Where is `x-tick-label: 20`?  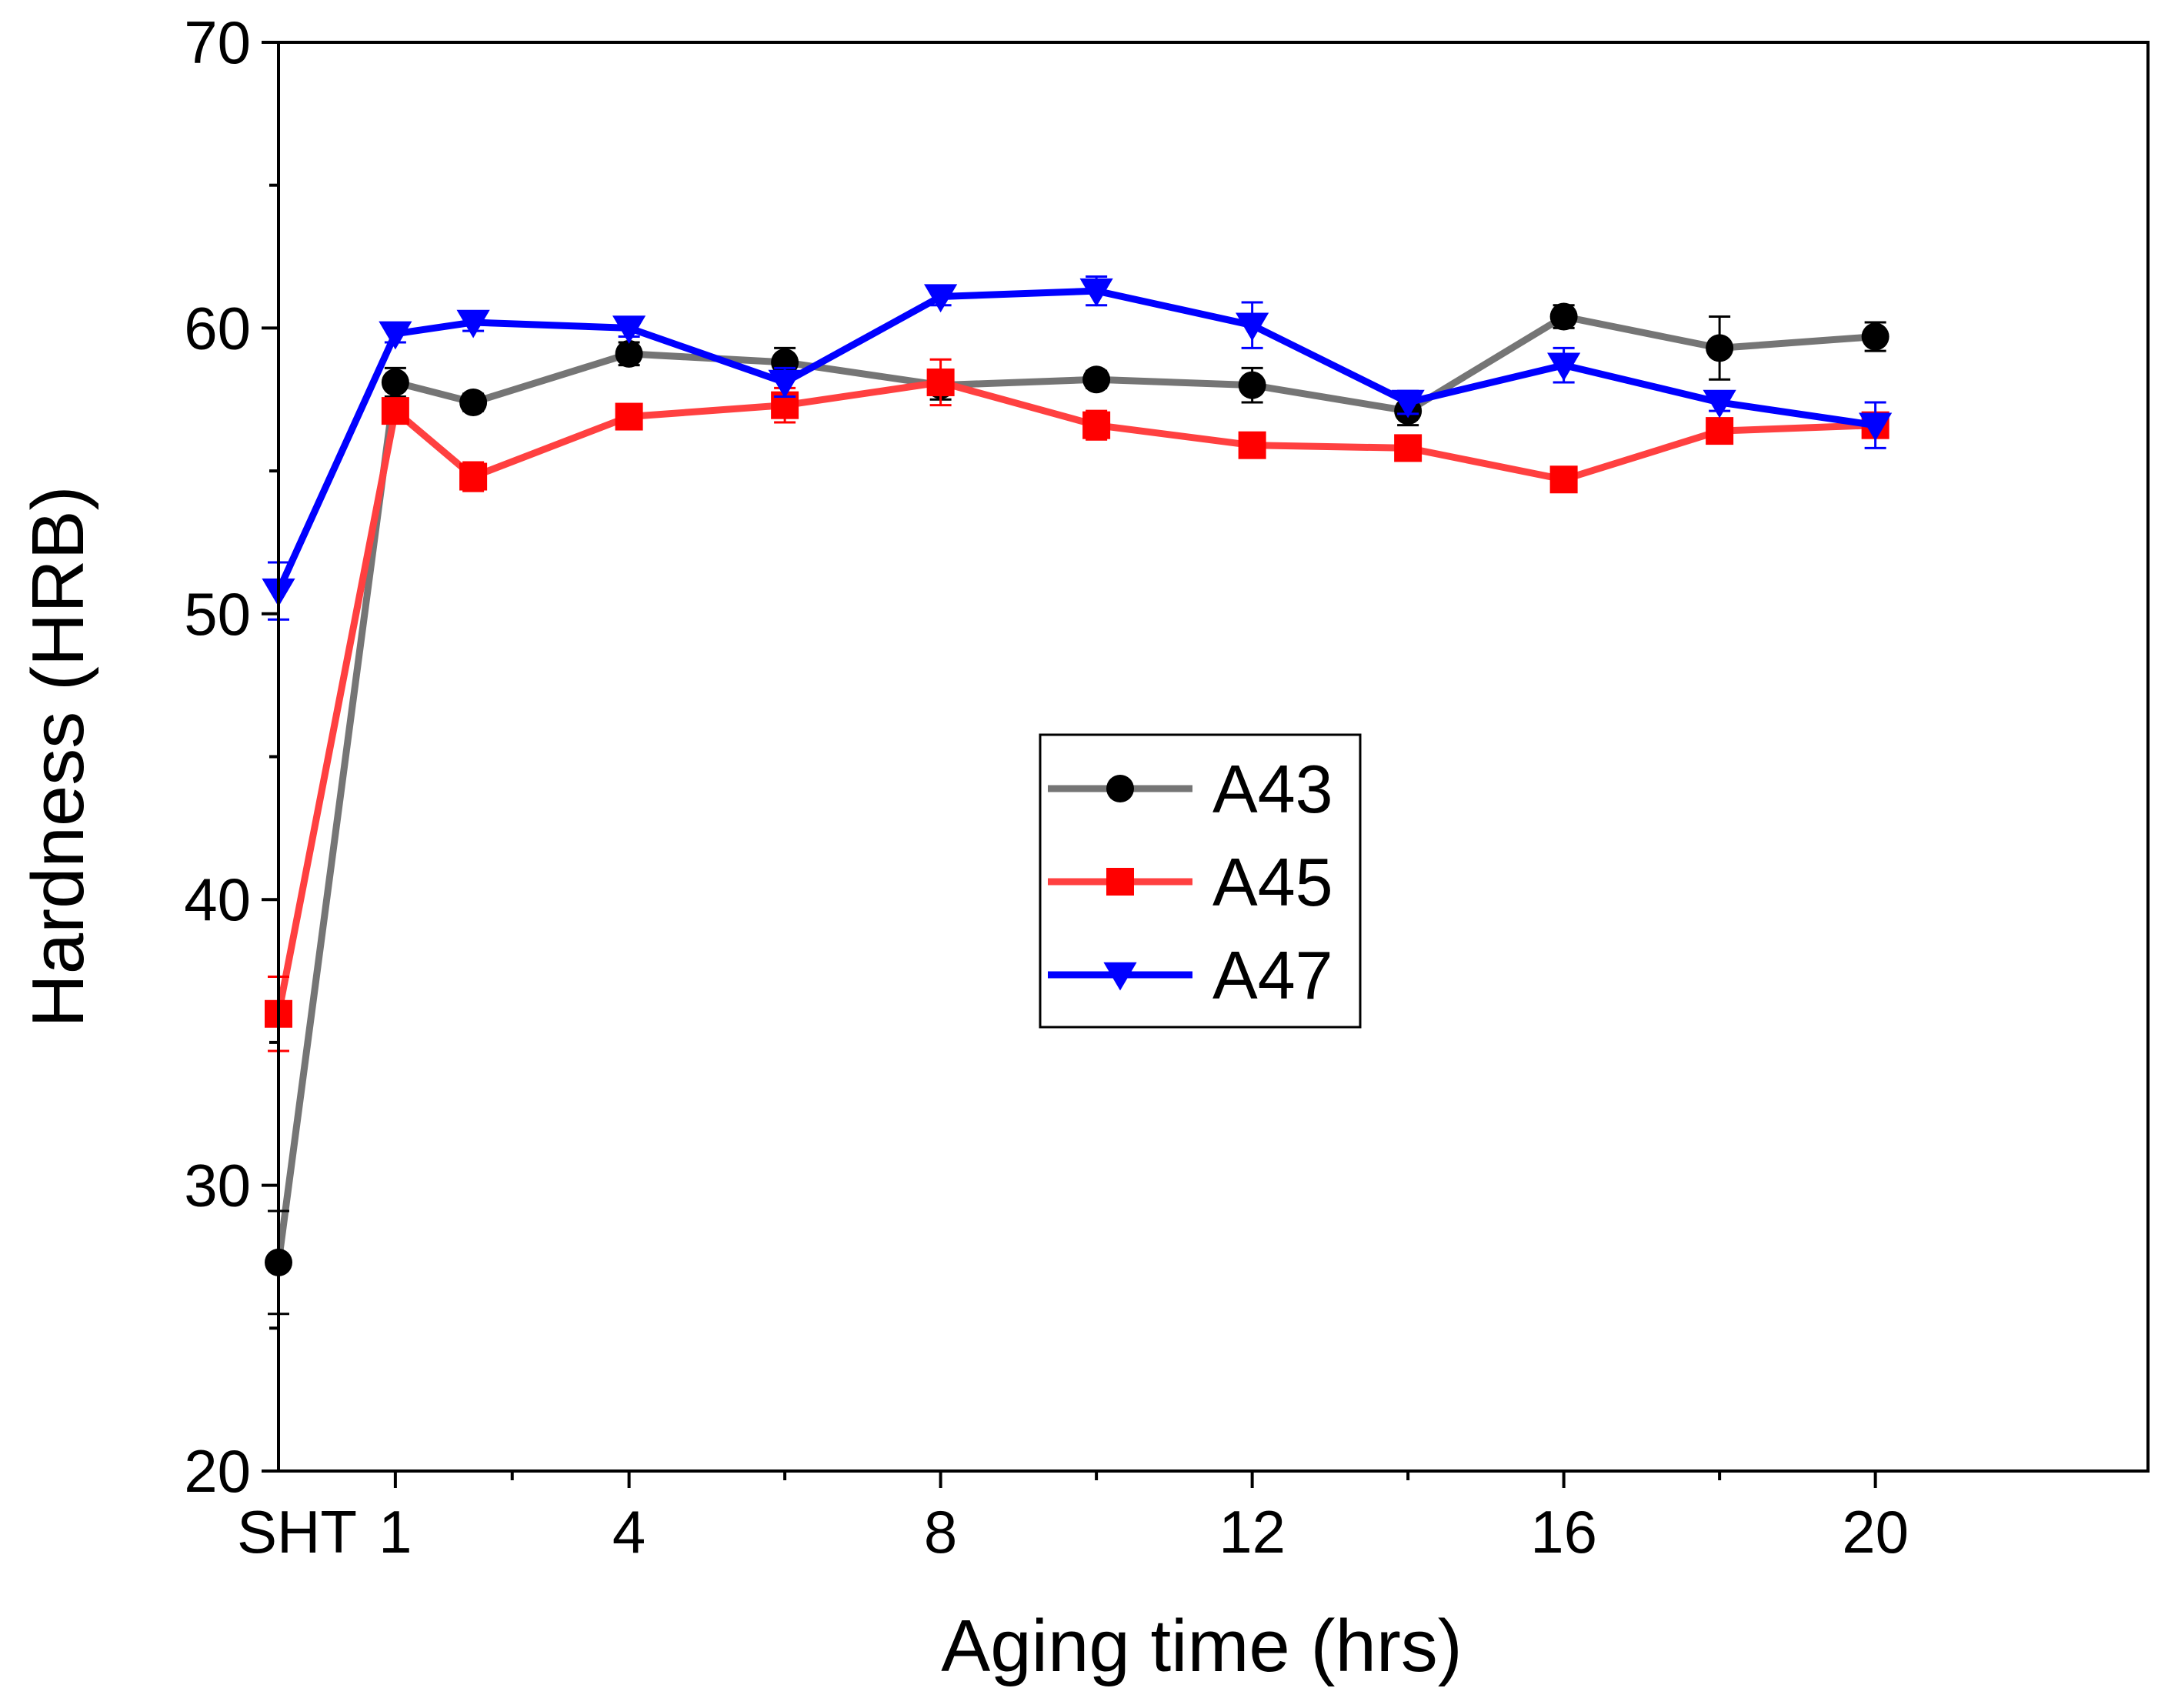 x-tick-label: 20 is located at coordinates (1876, 1532).